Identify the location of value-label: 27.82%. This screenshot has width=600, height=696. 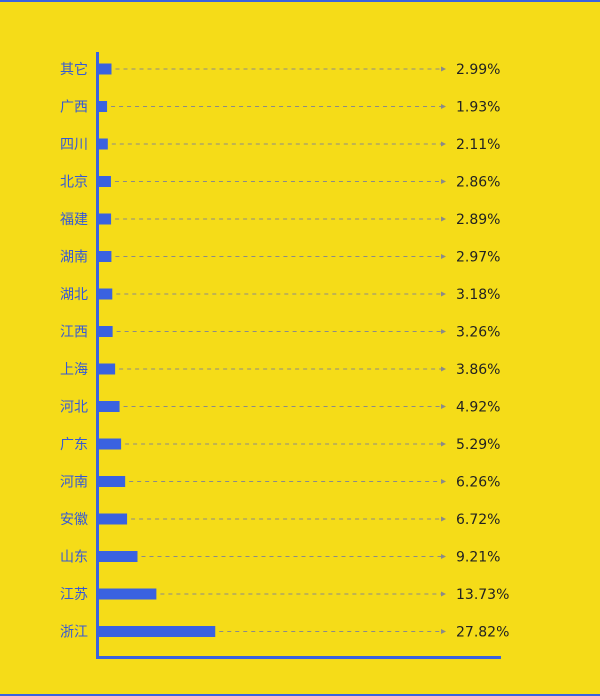
(482, 633).